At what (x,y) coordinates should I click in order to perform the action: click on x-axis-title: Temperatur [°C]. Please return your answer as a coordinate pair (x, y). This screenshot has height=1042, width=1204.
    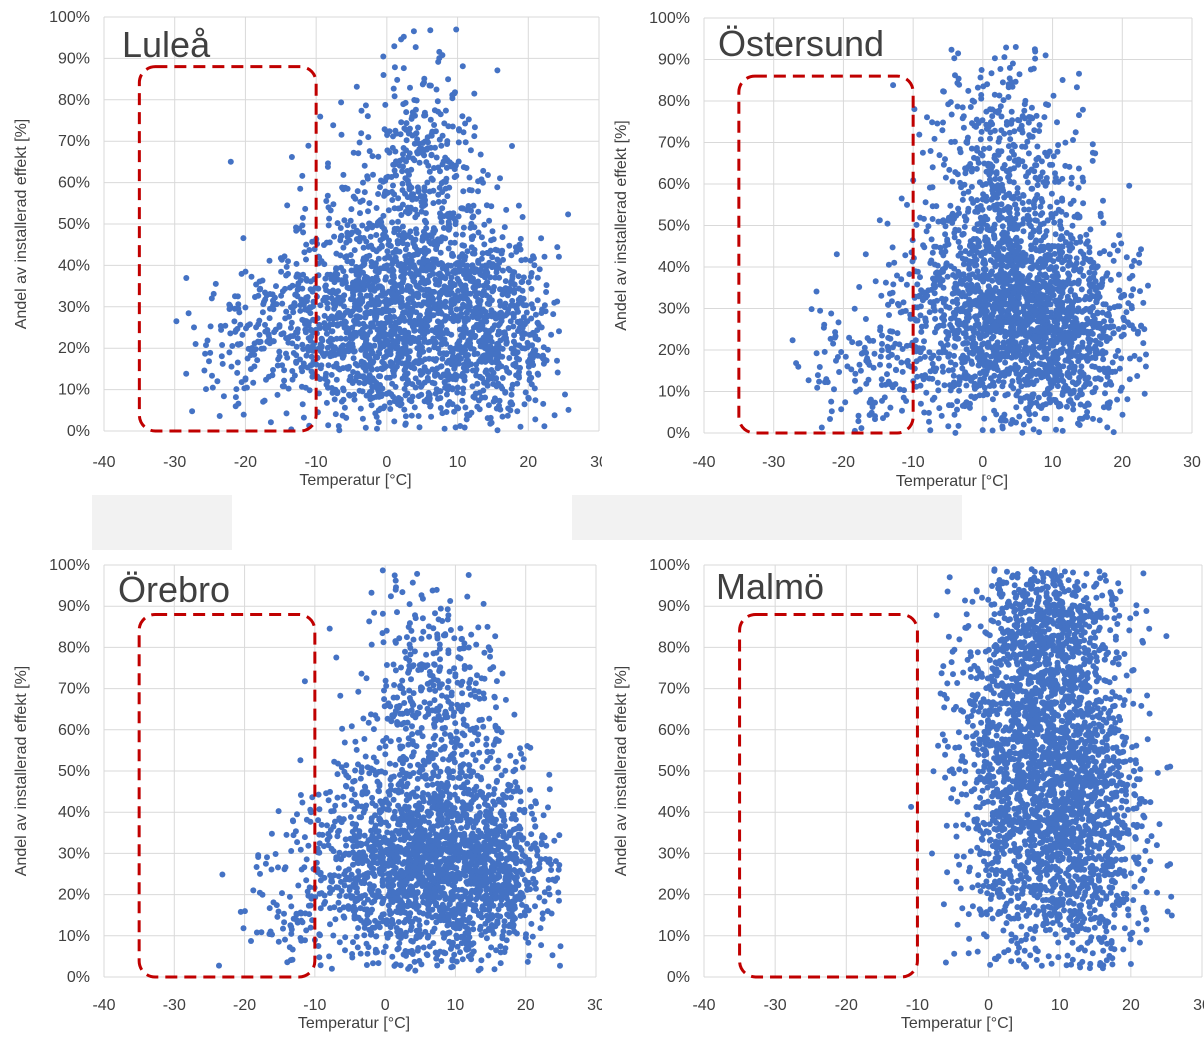
    Looking at the image, I should click on (355, 480).